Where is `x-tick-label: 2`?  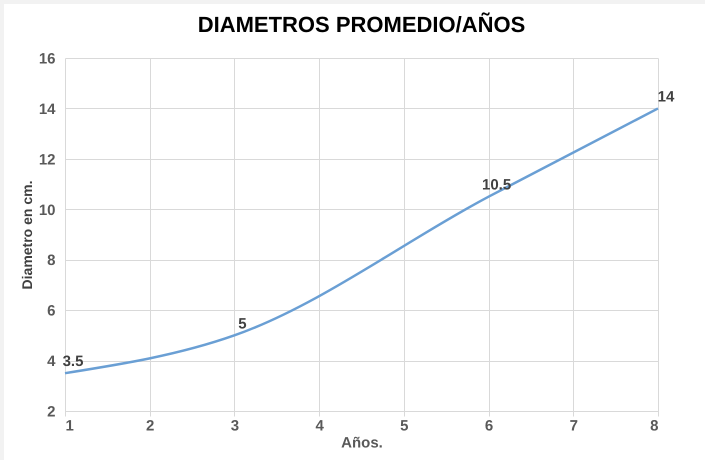
x-tick-label: 2 is located at coordinates (150, 426).